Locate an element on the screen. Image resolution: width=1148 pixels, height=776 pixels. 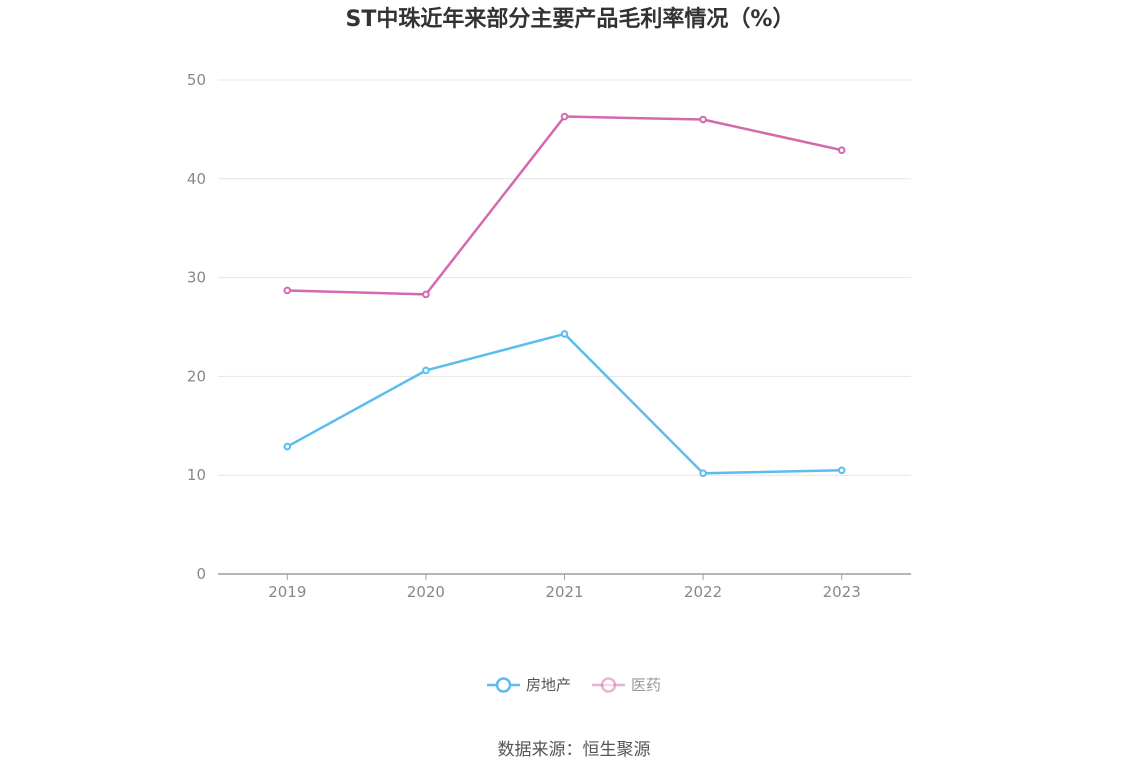
x-axis-ticks: 2019 2020 2021 2022 2023 is located at coordinates (564, 587).